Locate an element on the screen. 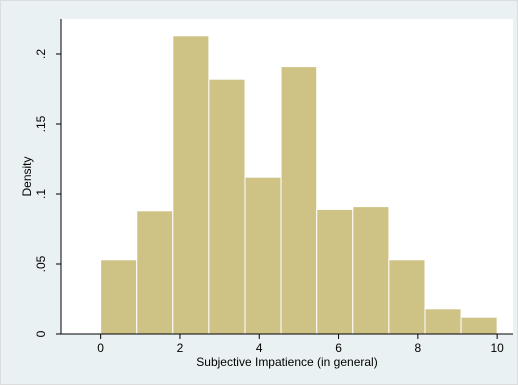  x-axis-title: Subjective Impatience (in general) is located at coordinates (286, 362).